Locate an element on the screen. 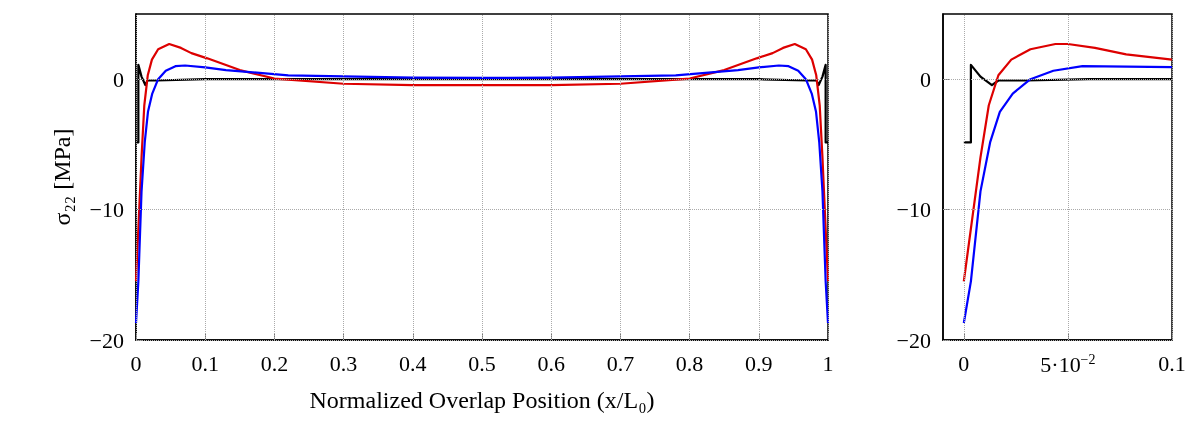 This screenshot has width=1196, height=447. x-tick-label: 1 is located at coordinates (828, 363).